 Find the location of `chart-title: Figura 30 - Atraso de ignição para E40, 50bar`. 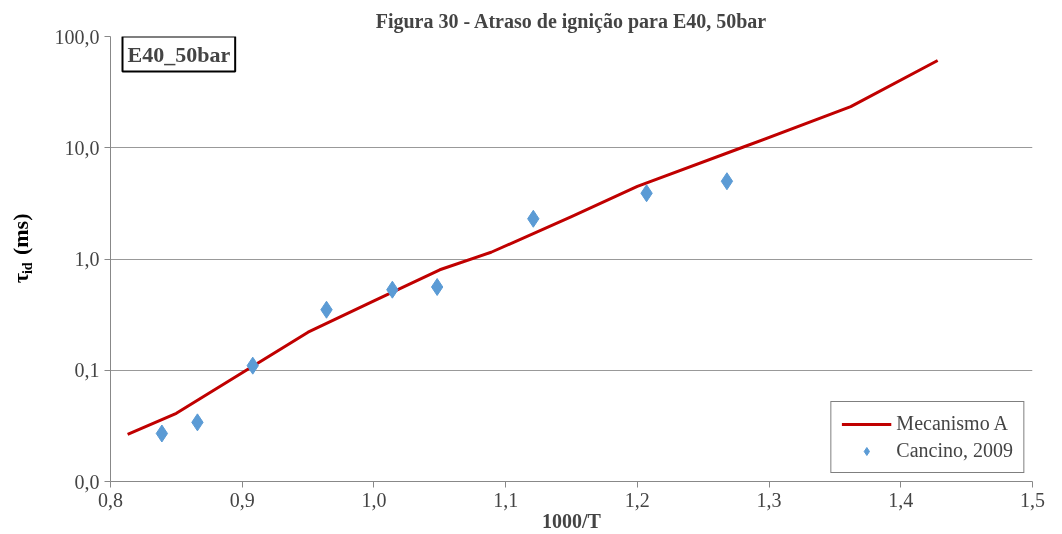

chart-title: Figura 30 - Atraso de ignição para E40, 50bar is located at coordinates (571, 21).